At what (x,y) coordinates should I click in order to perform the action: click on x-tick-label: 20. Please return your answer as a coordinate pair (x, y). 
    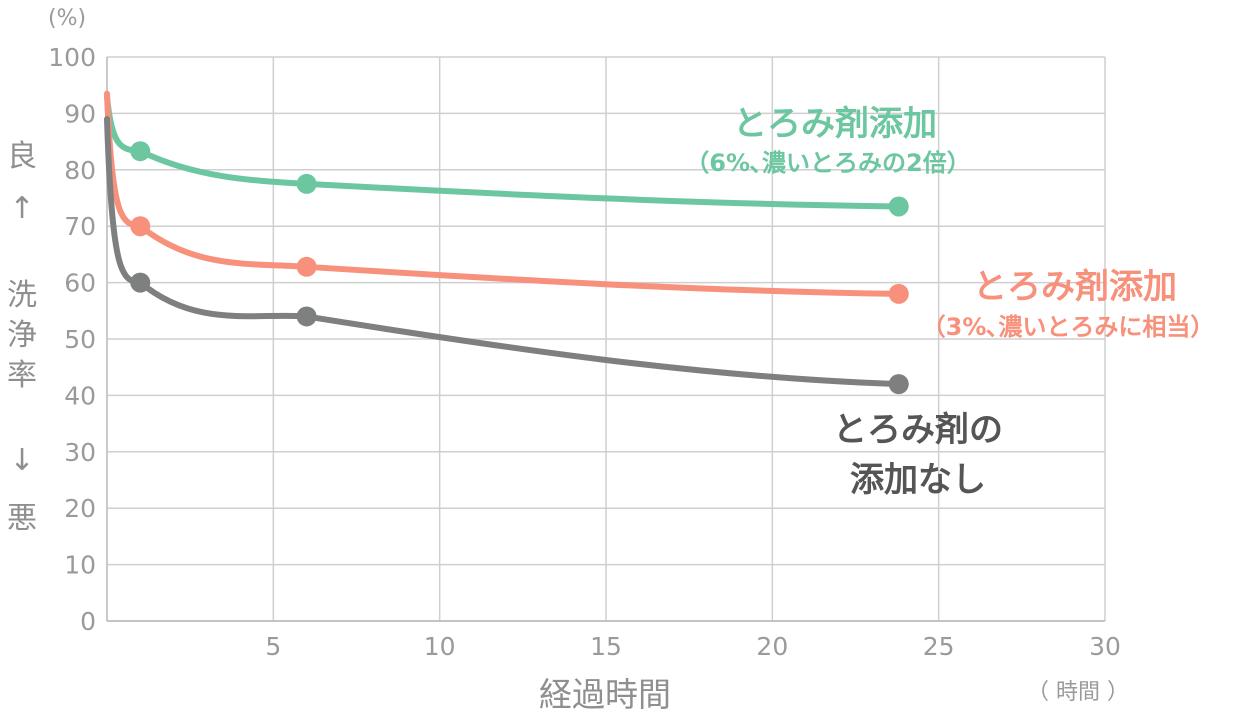
    Looking at the image, I should click on (772, 646).